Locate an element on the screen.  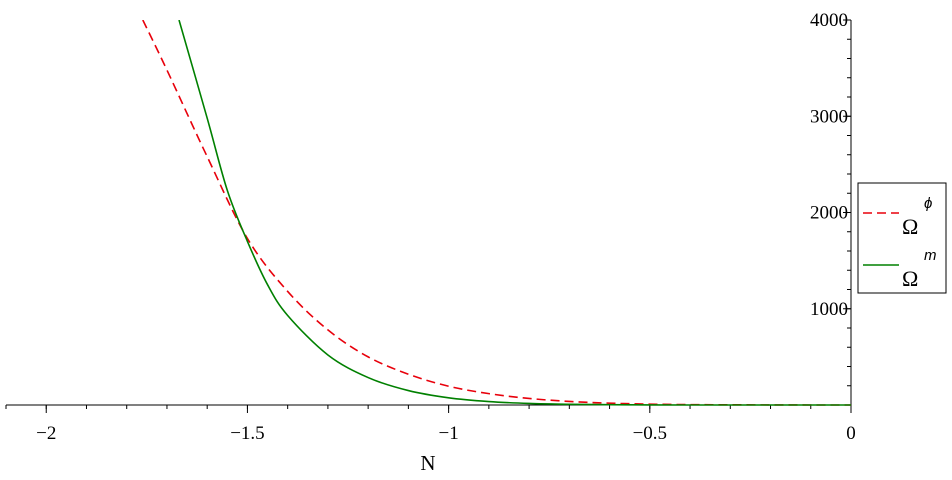
x-tick-label: −1 is located at coordinates (449, 433).